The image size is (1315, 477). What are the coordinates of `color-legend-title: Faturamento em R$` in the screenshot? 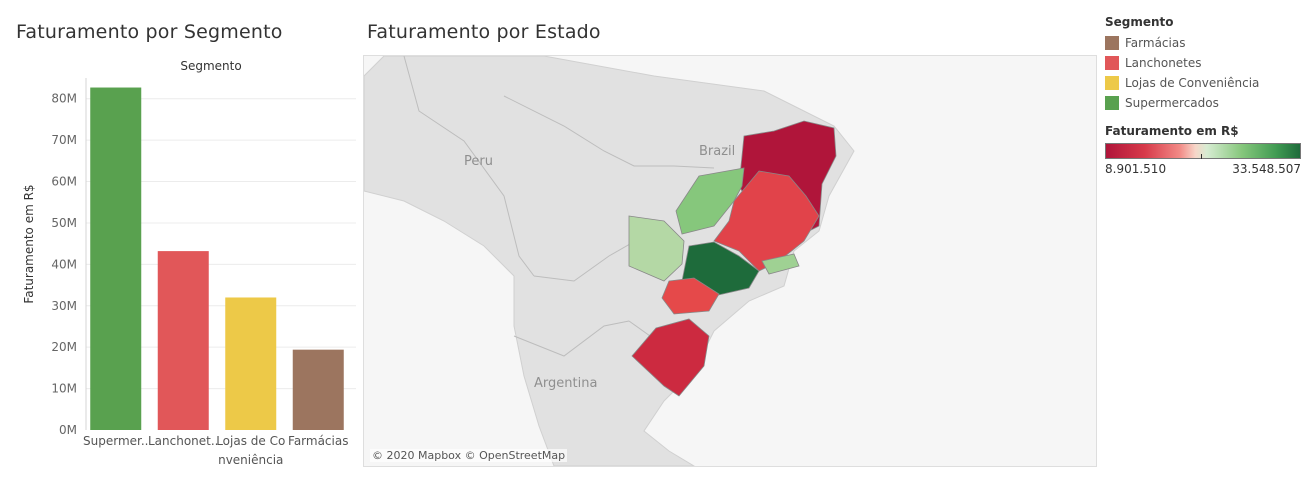 It's located at (1172, 131).